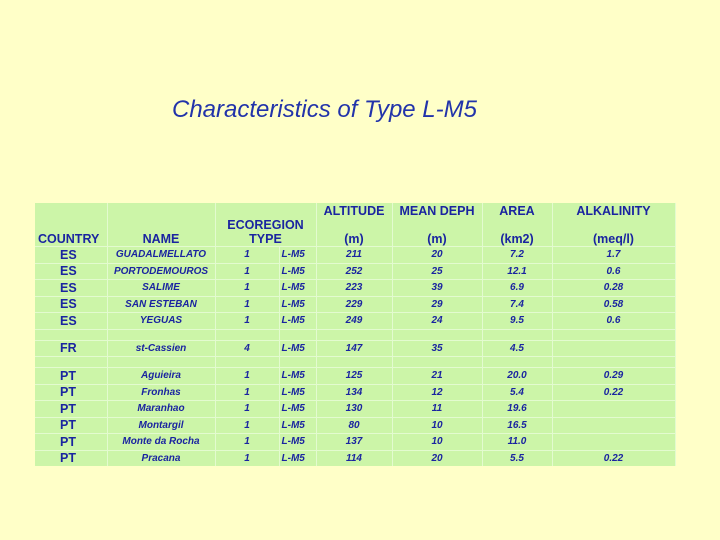 Image resolution: width=720 pixels, height=540 pixels. What do you see at coordinates (517, 304) in the screenshot?
I see `cell-area: 7.4` at bounding box center [517, 304].